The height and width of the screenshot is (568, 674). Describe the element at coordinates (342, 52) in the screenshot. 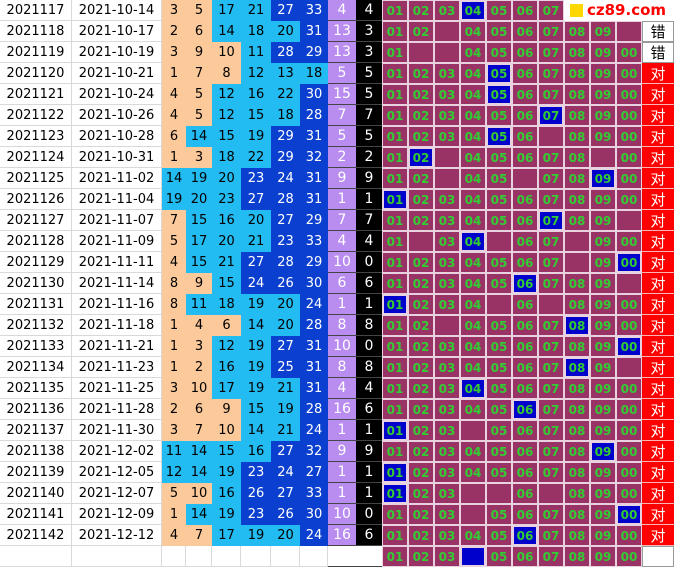

I see `sum-tail-cell: 13` at that location.